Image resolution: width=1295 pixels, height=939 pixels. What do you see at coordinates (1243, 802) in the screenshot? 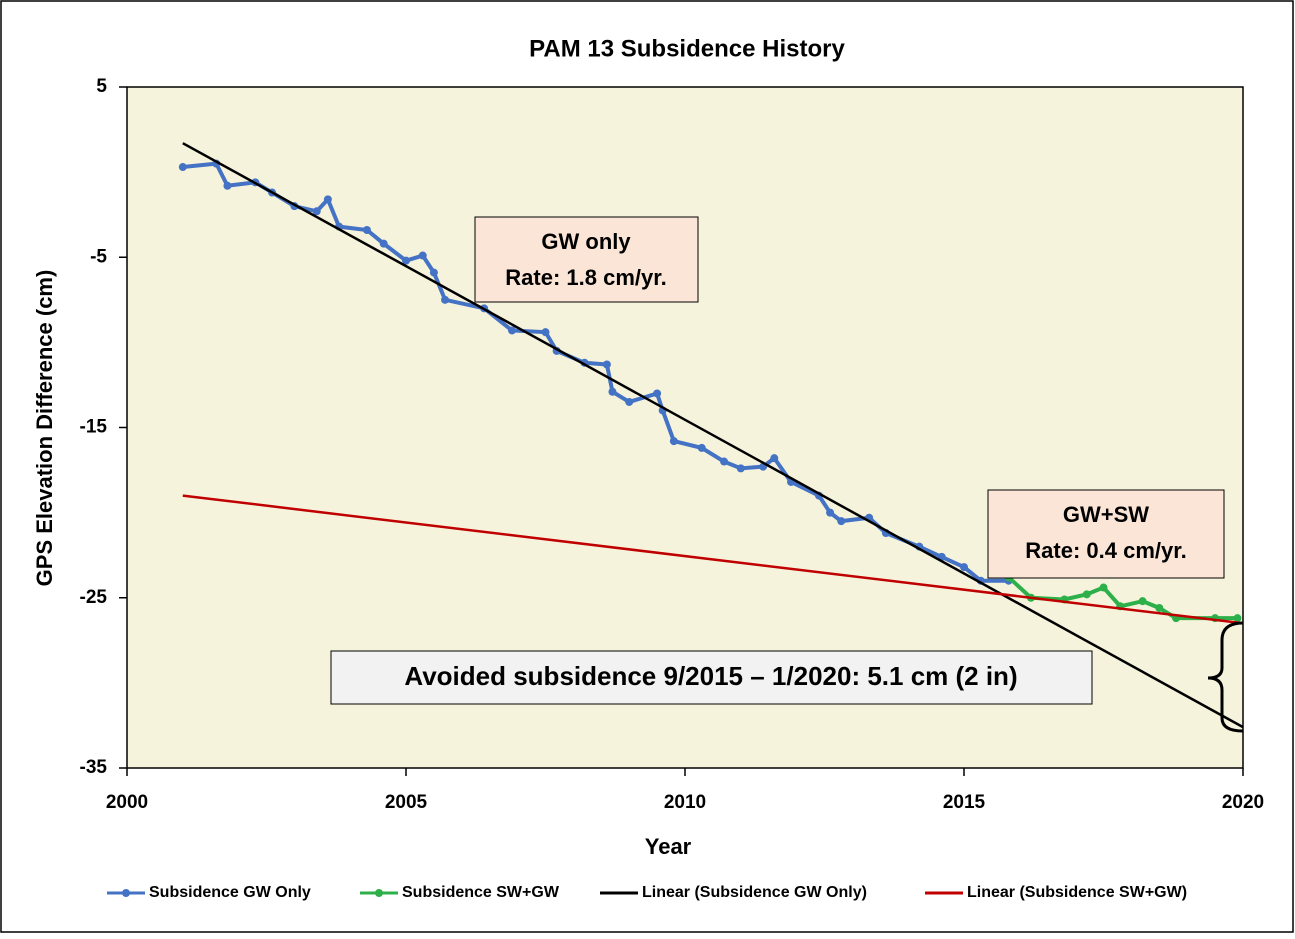
I see `x-tick-label: 2020` at bounding box center [1243, 802].